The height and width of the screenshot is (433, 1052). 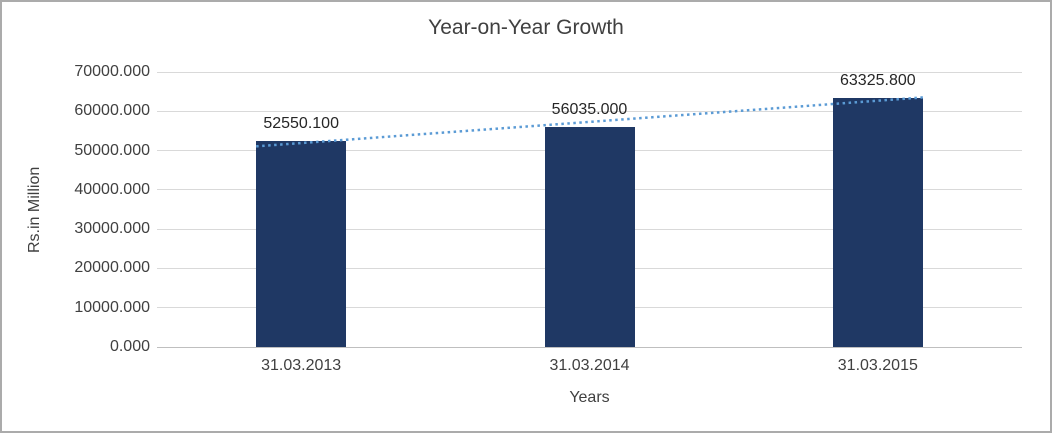 What do you see at coordinates (112, 150) in the screenshot?
I see `y-tick-label: 50000.000` at bounding box center [112, 150].